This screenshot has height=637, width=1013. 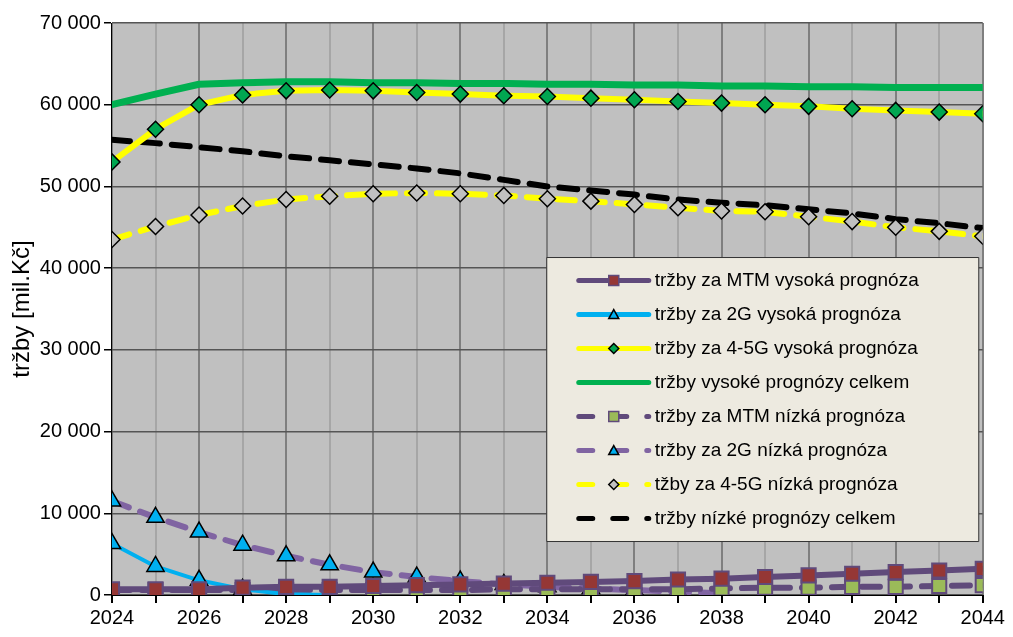 I want to click on legend-label: tržby za MTM vysoká prognóza, so click(x=787, y=279).